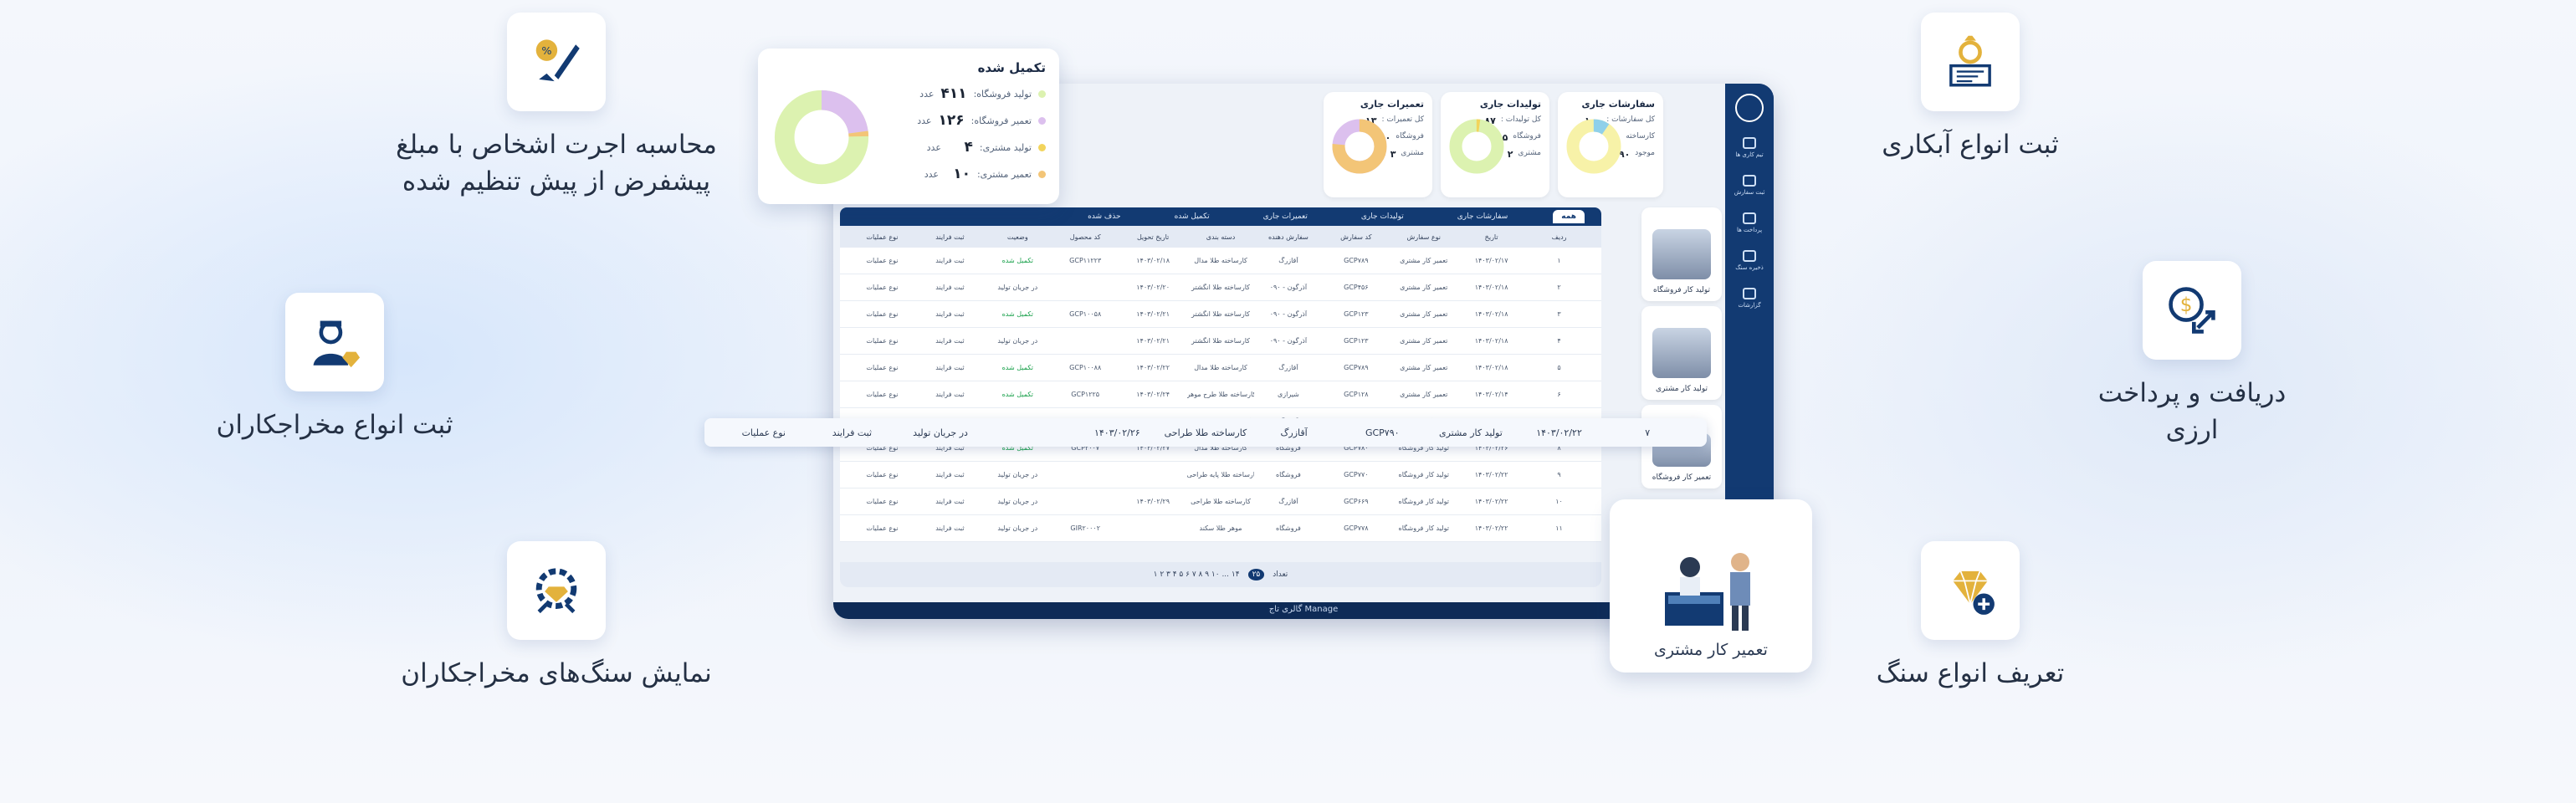  I want to click on card-store-production: تولید کار فروشگاه, so click(1682, 254).